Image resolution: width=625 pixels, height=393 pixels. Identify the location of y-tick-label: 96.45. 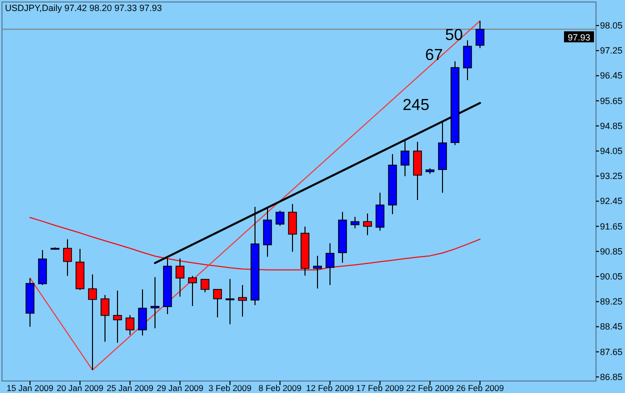
(611, 75).